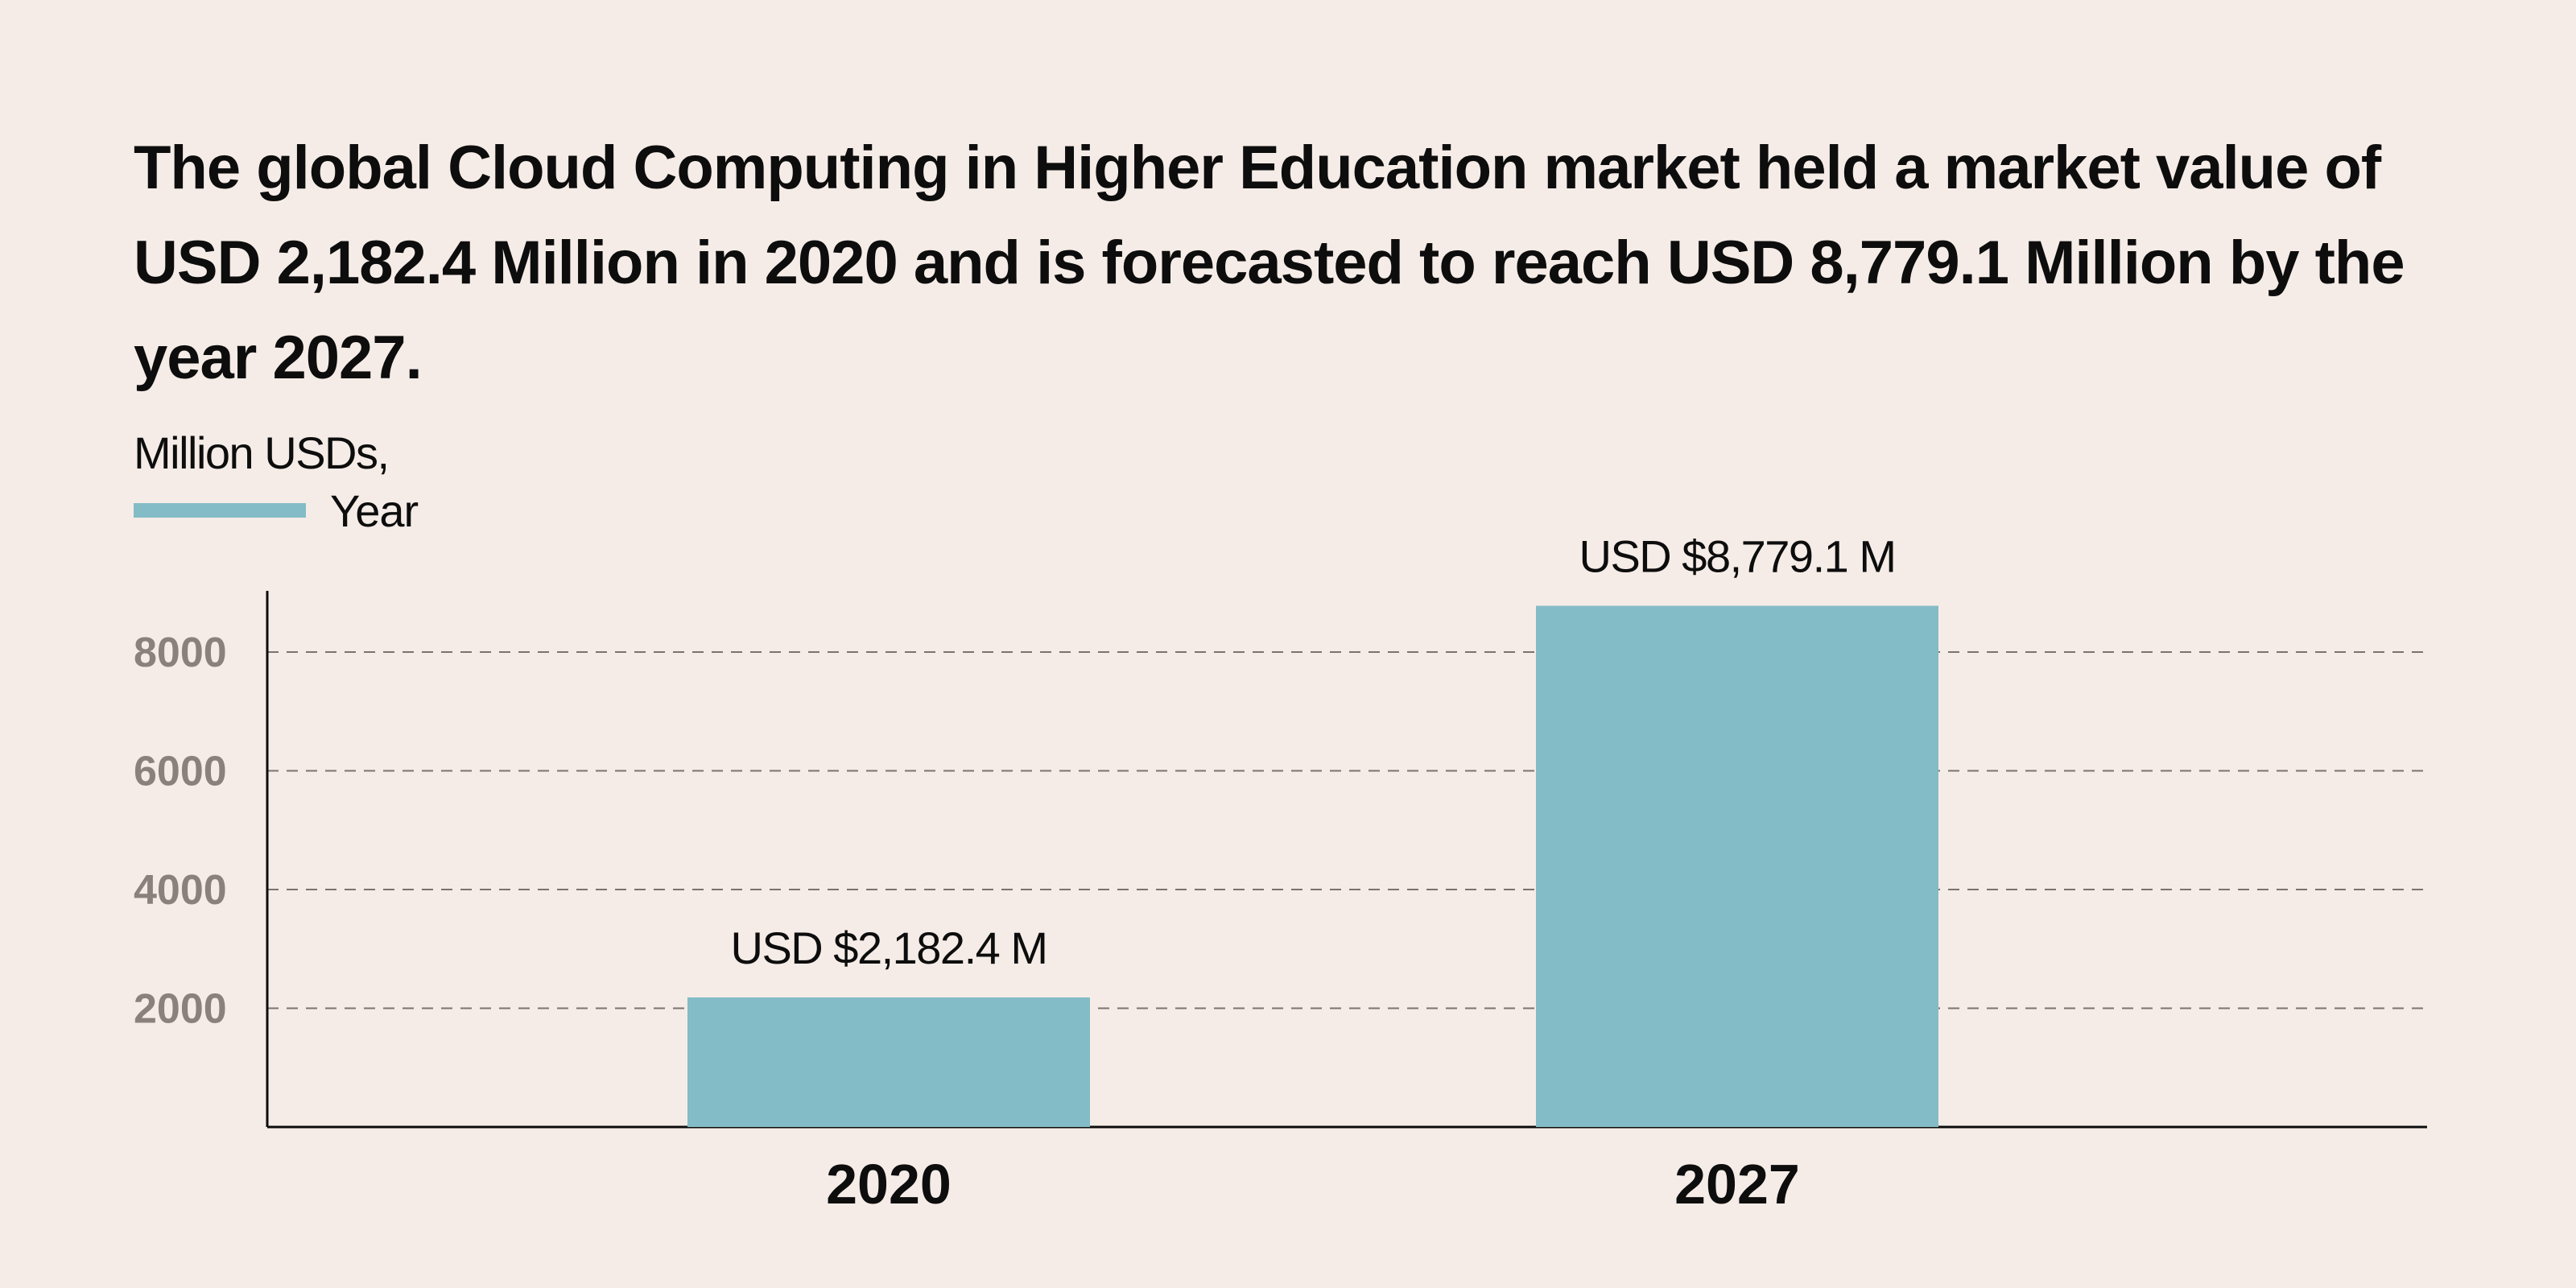 Image resolution: width=2576 pixels, height=1288 pixels. I want to click on data-label-2027: USD $8,779.1 M, so click(1737, 556).